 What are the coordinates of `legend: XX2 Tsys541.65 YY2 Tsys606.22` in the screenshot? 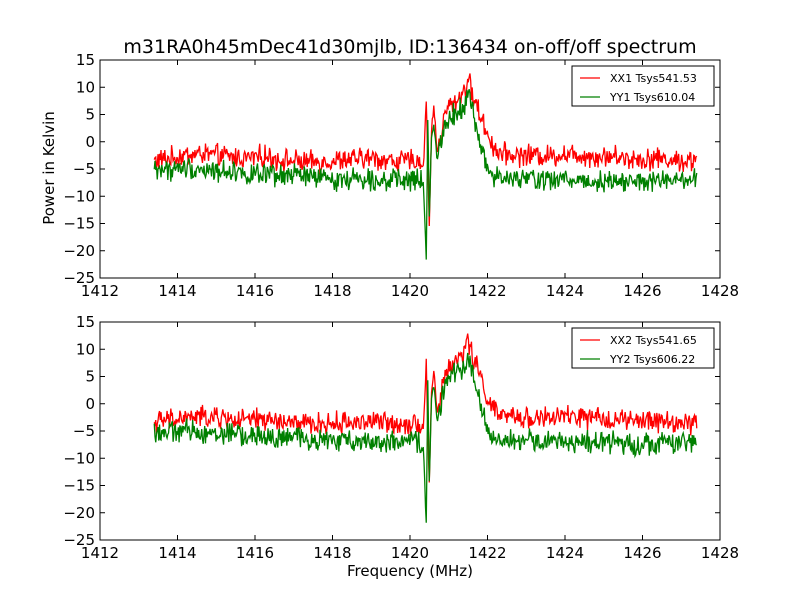 It's located at (643, 348).